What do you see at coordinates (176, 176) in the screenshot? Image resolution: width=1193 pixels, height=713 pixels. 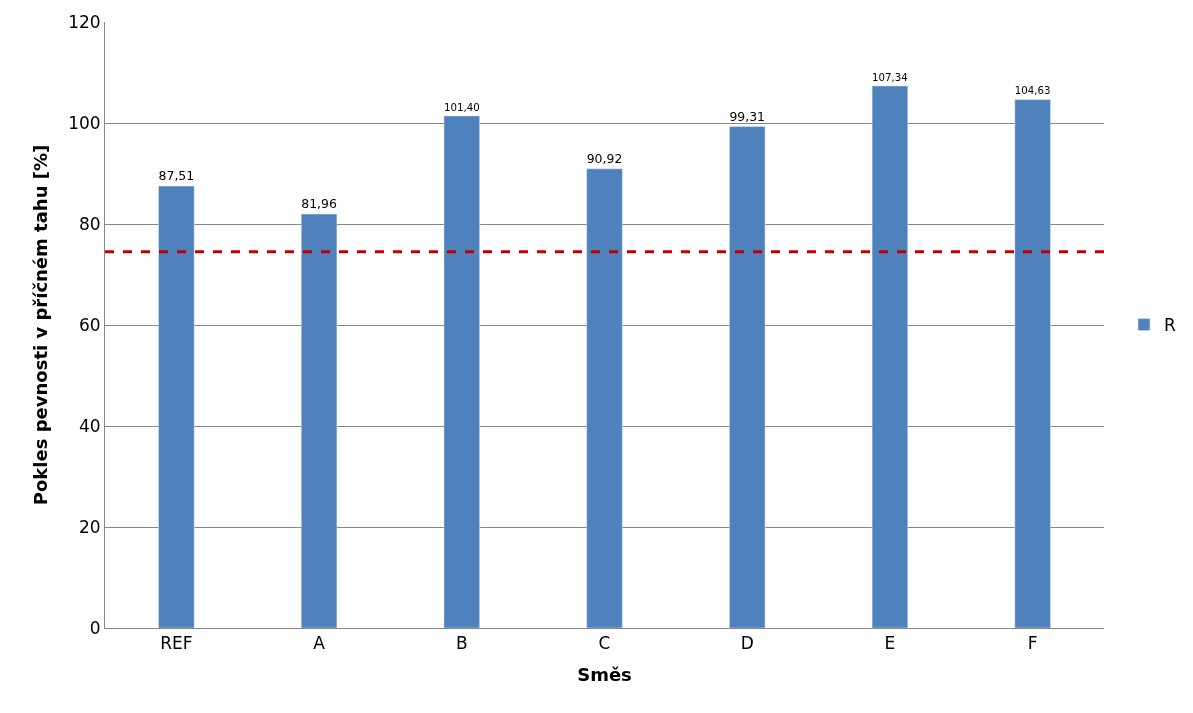 I see `data-label: 87,51` at bounding box center [176, 176].